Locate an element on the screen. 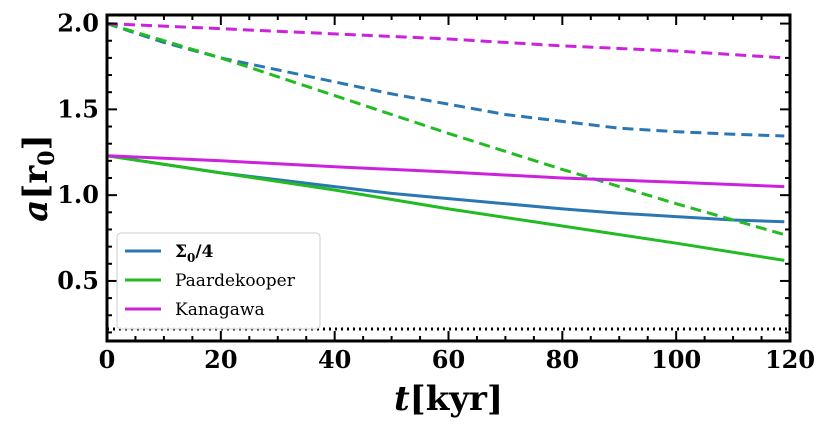  x-tick-label: 100 is located at coordinates (676, 359).